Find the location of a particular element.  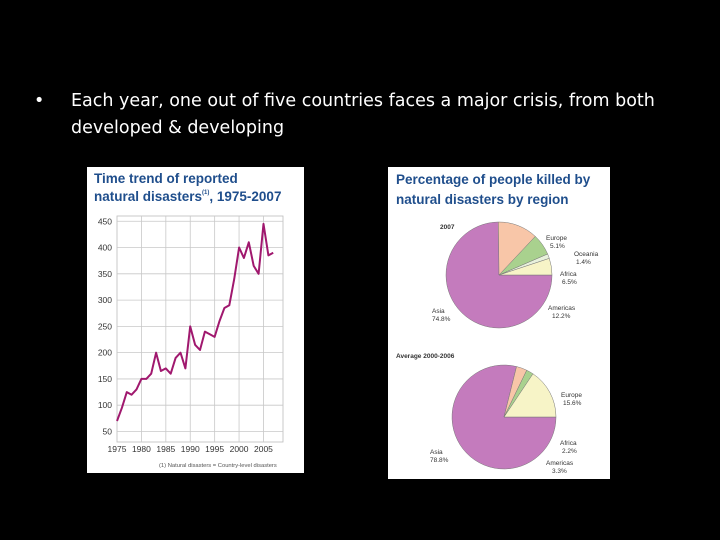

y-tick-label: 450 is located at coordinates (105, 221).